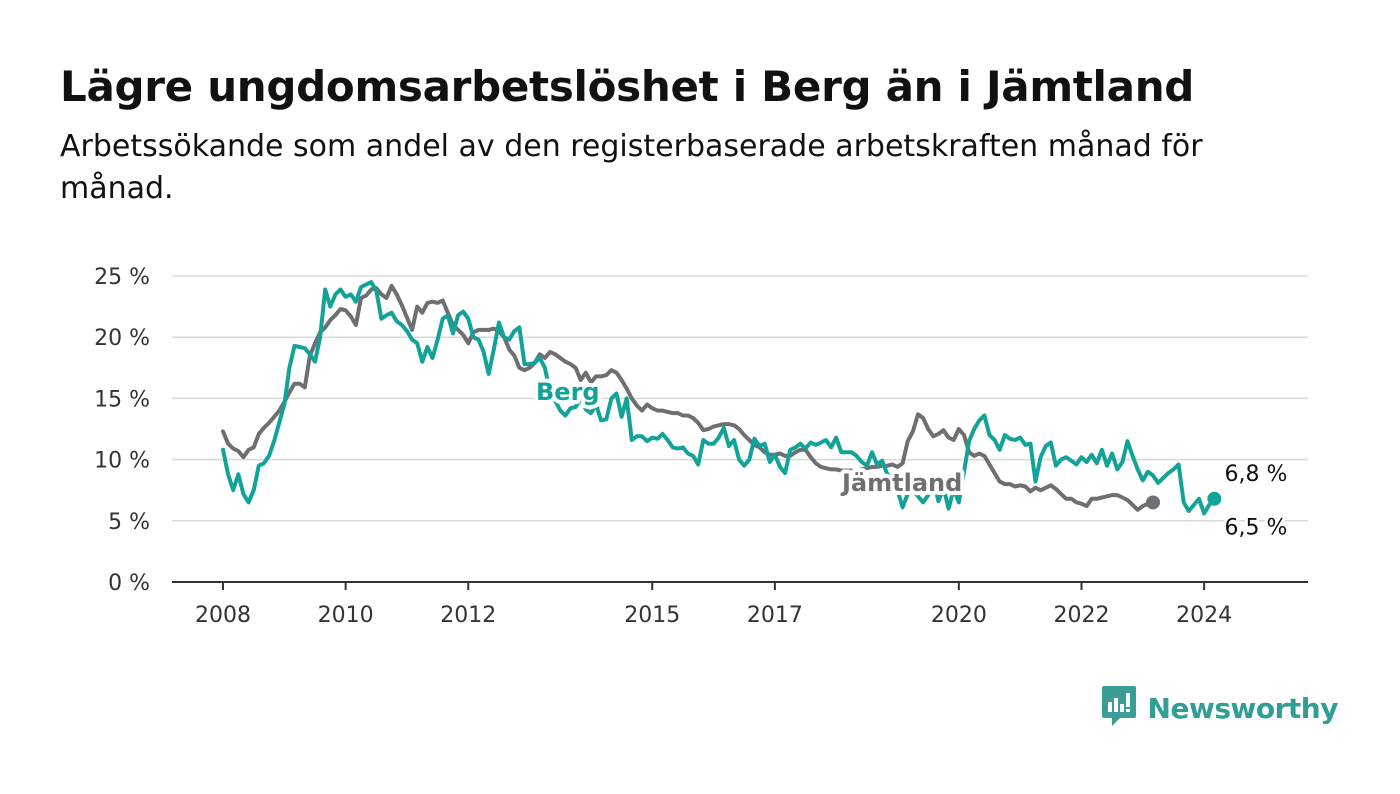 The height and width of the screenshot is (794, 1400). Describe the element at coordinates (122, 338) in the screenshot. I see `y-tick-label: 20 %` at that location.